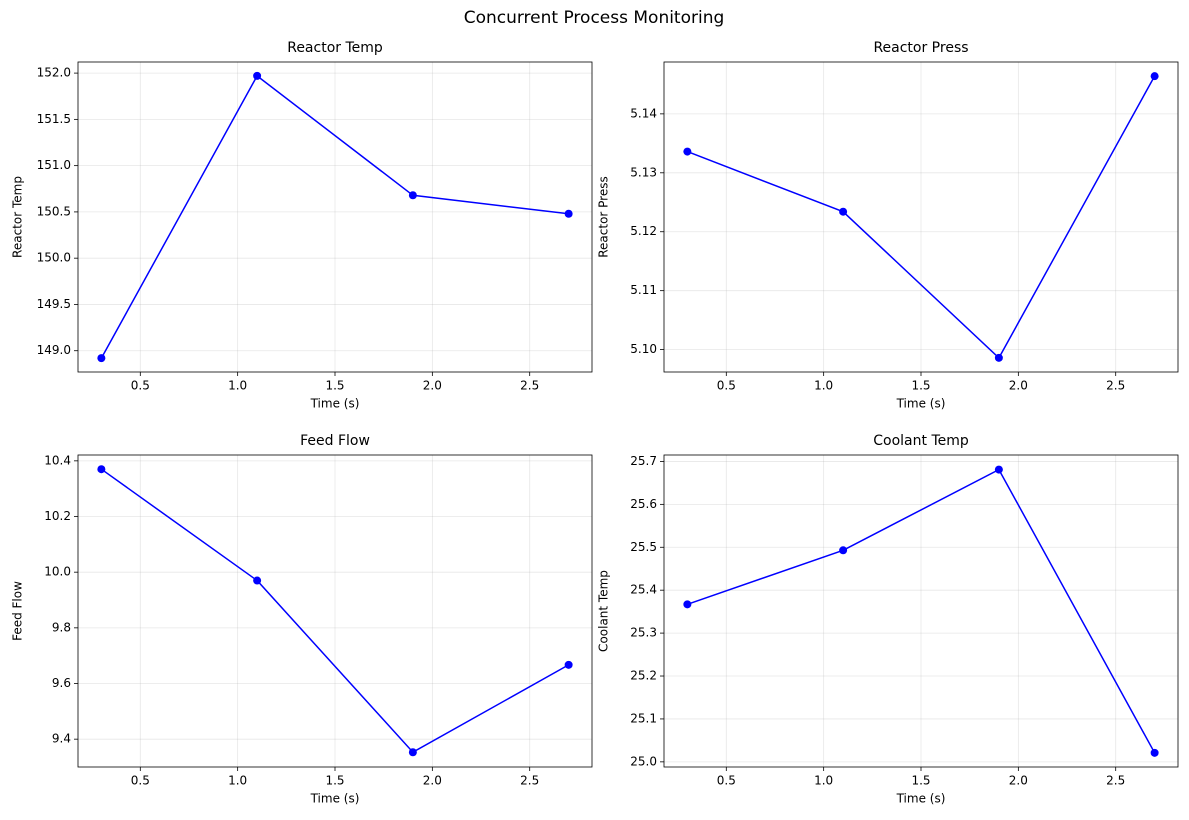 This screenshot has height=820, width=1189. What do you see at coordinates (18, 217) in the screenshot?
I see `y-axis-label: Reactor Temp` at bounding box center [18, 217].